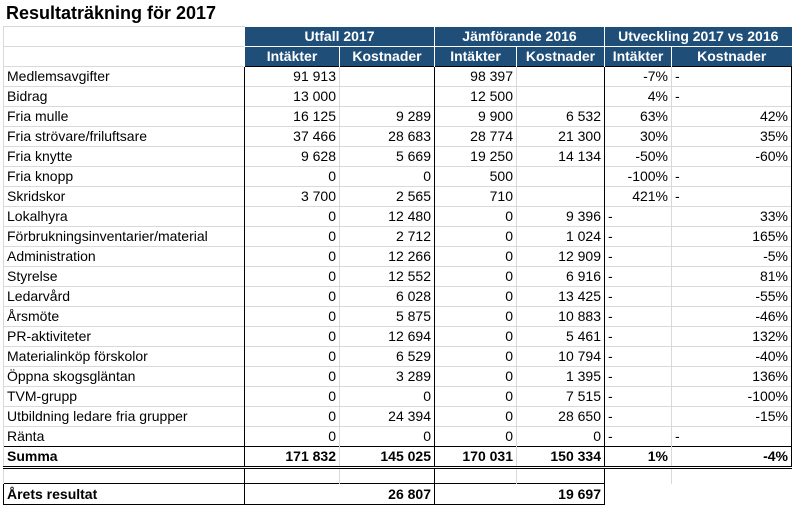 Image resolution: width=799 pixels, height=512 pixels. I want to click on jamf-intakter-cell: 28 774, so click(475, 136).